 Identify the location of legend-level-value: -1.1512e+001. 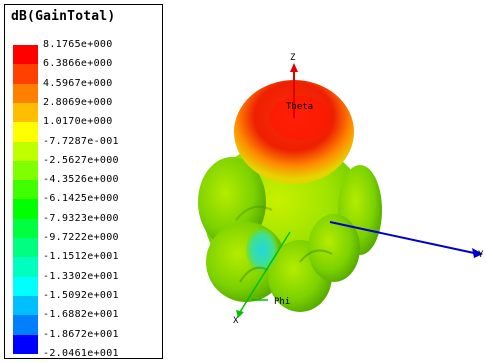
(81, 257).